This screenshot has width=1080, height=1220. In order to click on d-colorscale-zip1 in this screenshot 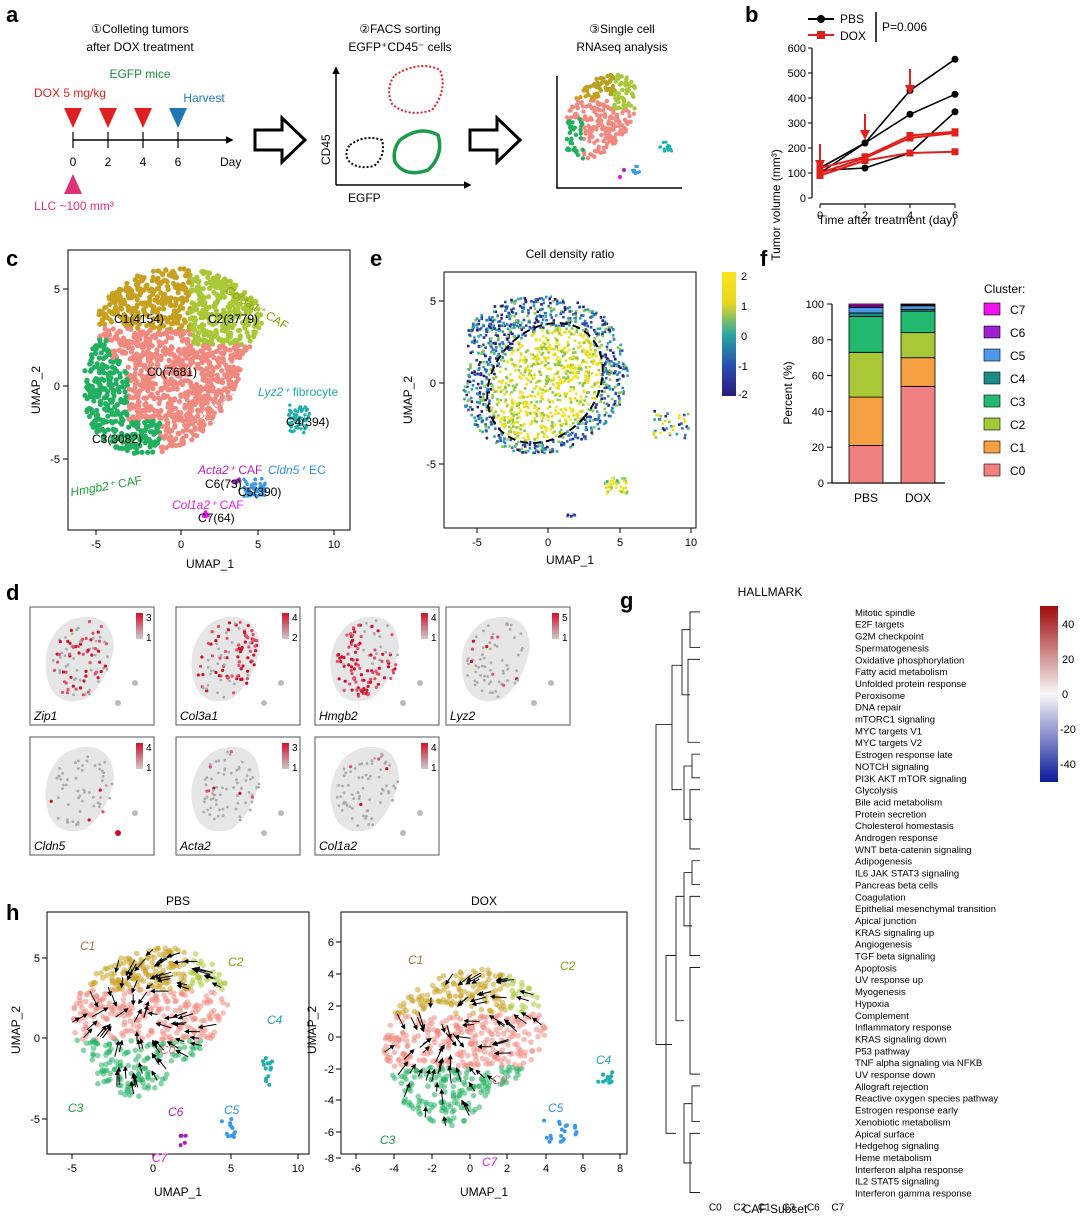, I will do `click(139, 626)`.